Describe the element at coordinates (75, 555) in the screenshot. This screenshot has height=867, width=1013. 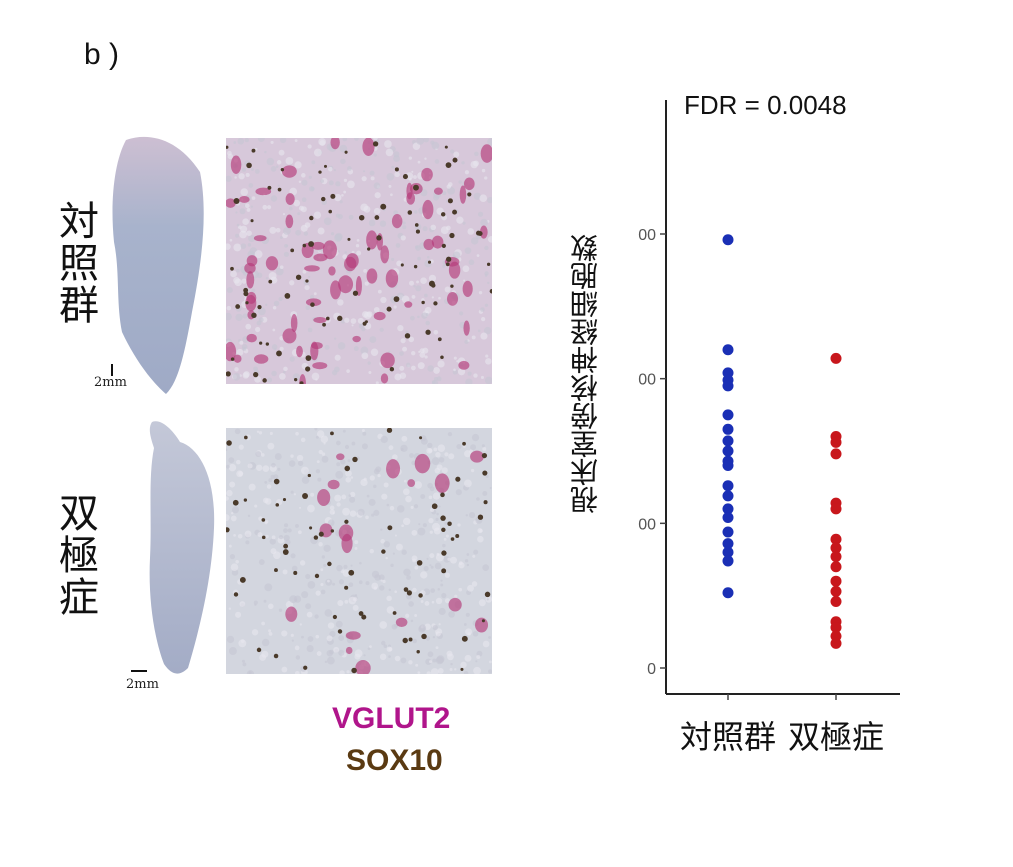
I see `row-label-bipolar: 双極症` at that location.